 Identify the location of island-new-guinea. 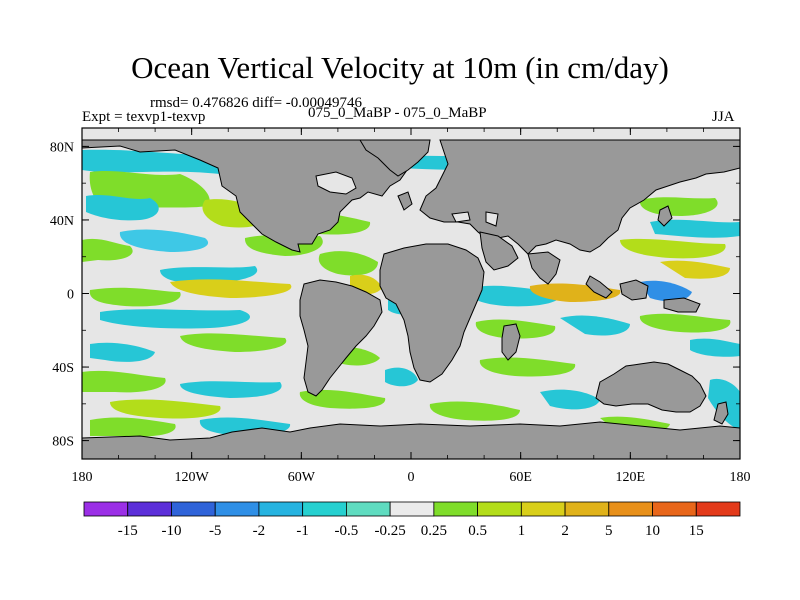
(682, 305).